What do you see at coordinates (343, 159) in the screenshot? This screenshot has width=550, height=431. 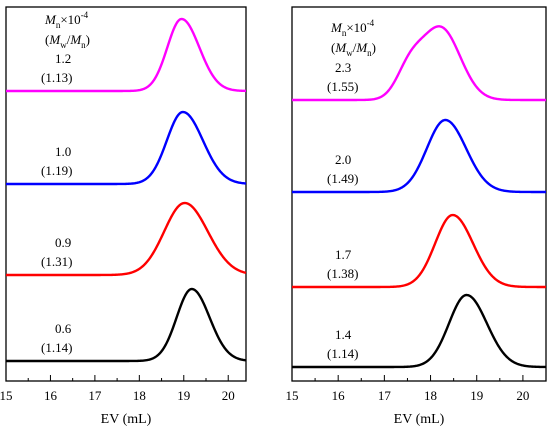 I see `series-mn-label: 2.0` at bounding box center [343, 159].